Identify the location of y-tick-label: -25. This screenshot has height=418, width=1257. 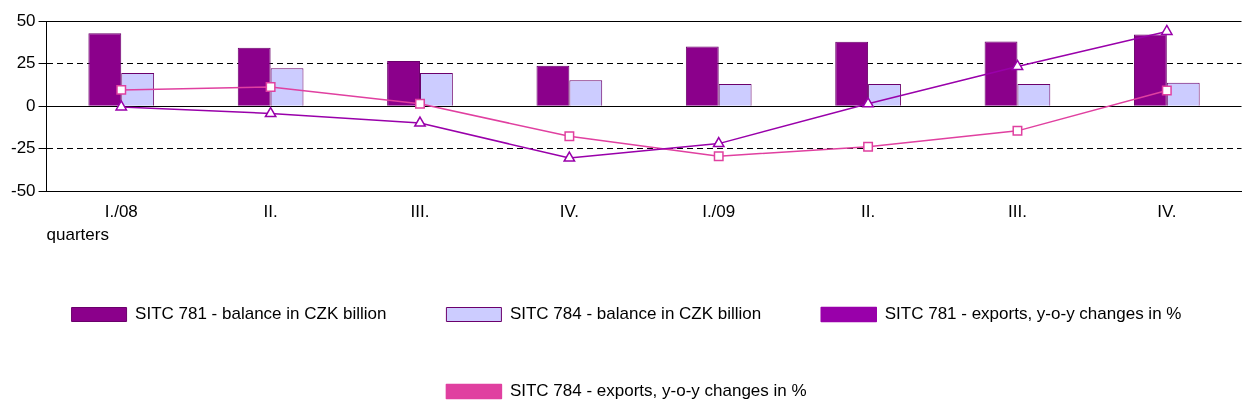
(23, 148).